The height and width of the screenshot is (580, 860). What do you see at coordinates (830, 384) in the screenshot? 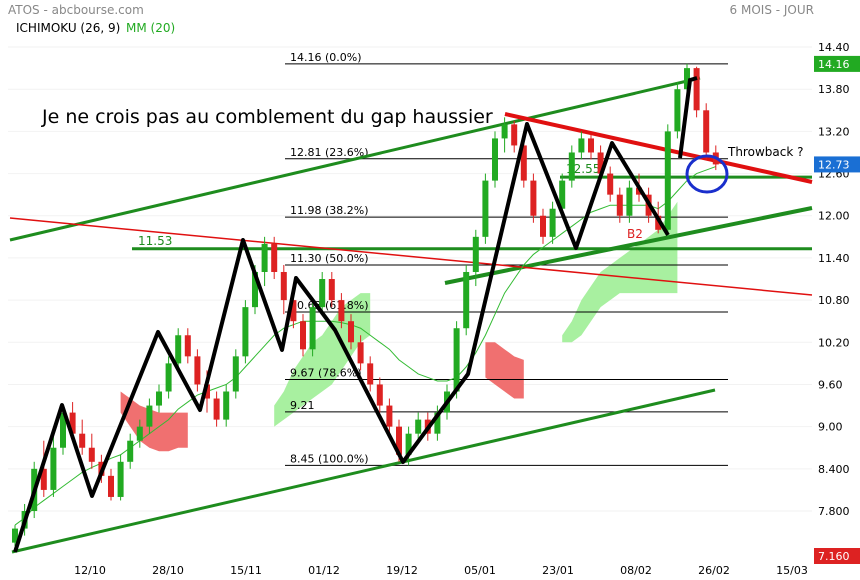
I see `y-tick-label: 9.60` at bounding box center [830, 384].